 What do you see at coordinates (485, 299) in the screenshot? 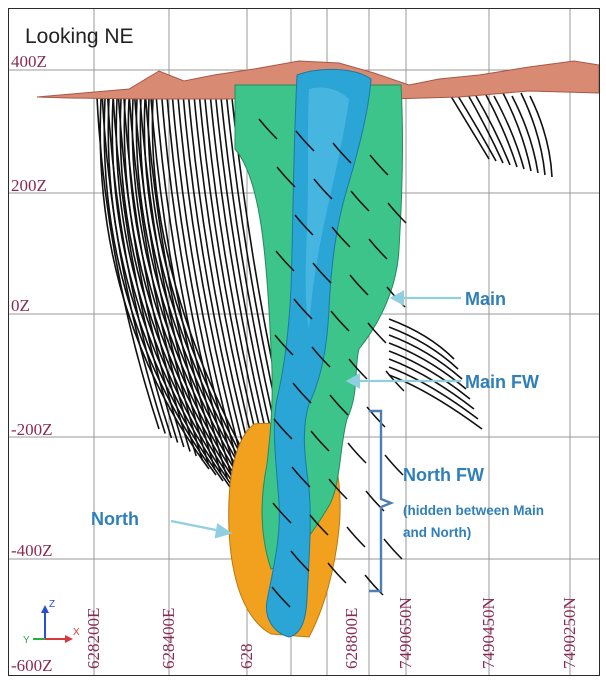
I see `callout-main: Main` at bounding box center [485, 299].